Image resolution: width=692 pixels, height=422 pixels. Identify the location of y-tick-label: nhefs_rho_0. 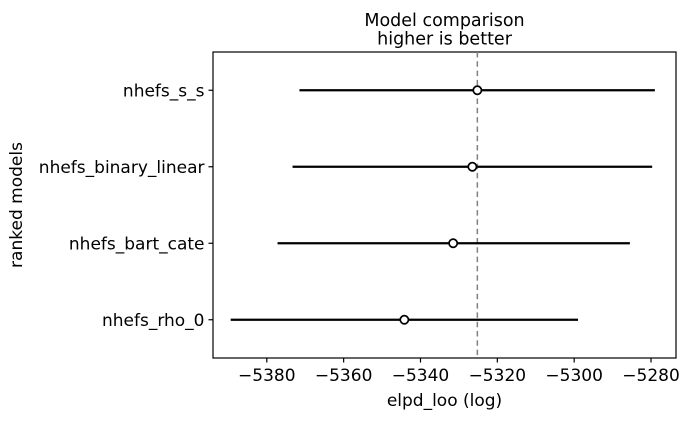
(153, 321).